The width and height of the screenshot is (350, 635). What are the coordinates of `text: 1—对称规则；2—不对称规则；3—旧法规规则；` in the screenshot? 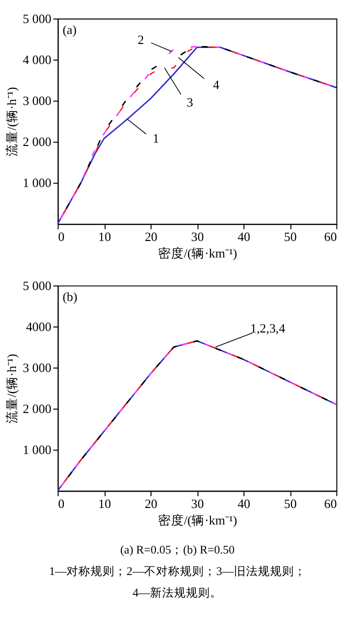 It's located at (177, 571).